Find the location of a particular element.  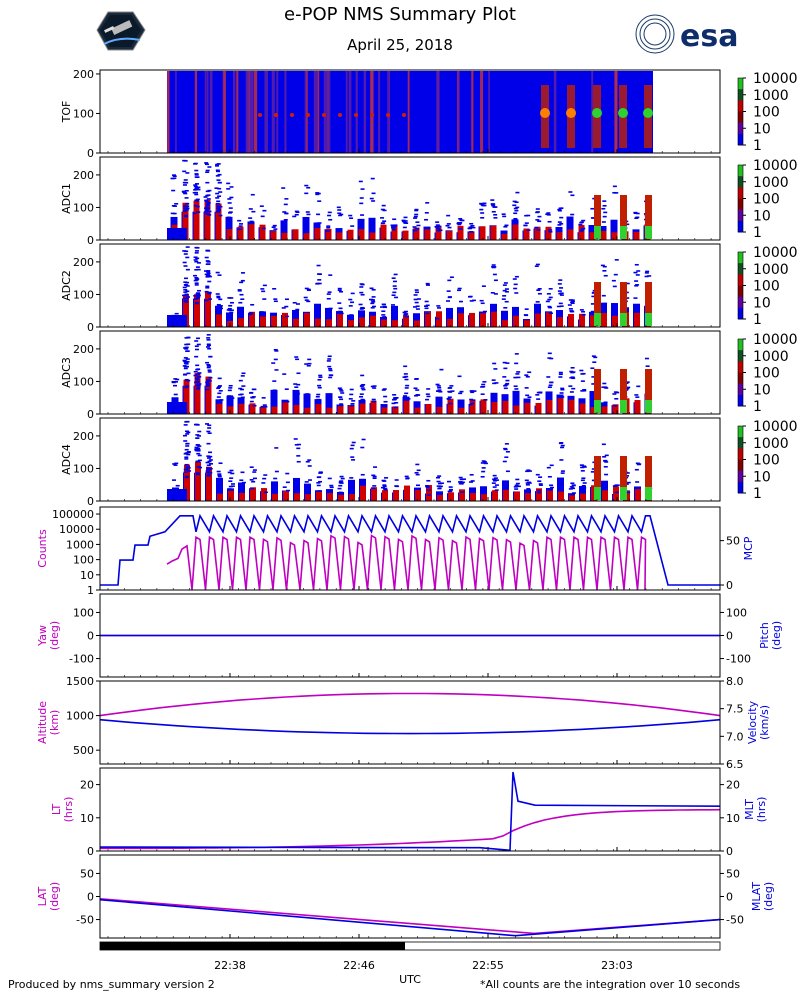

colorbar-tick-label: 10000 is located at coordinates (775, 253).